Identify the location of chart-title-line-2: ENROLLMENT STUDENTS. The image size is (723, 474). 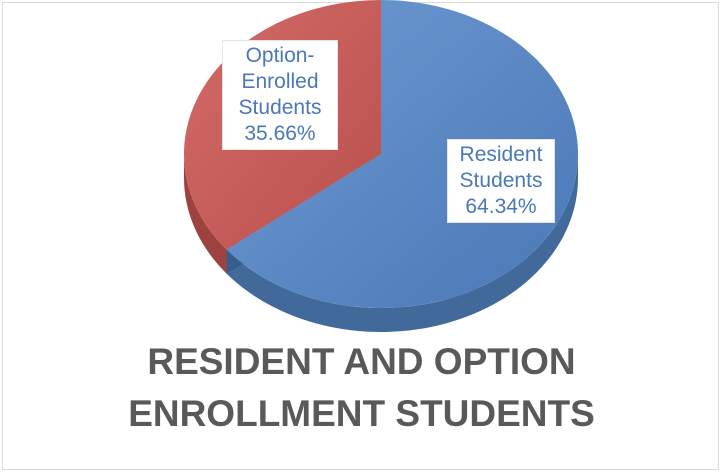
(361, 413).